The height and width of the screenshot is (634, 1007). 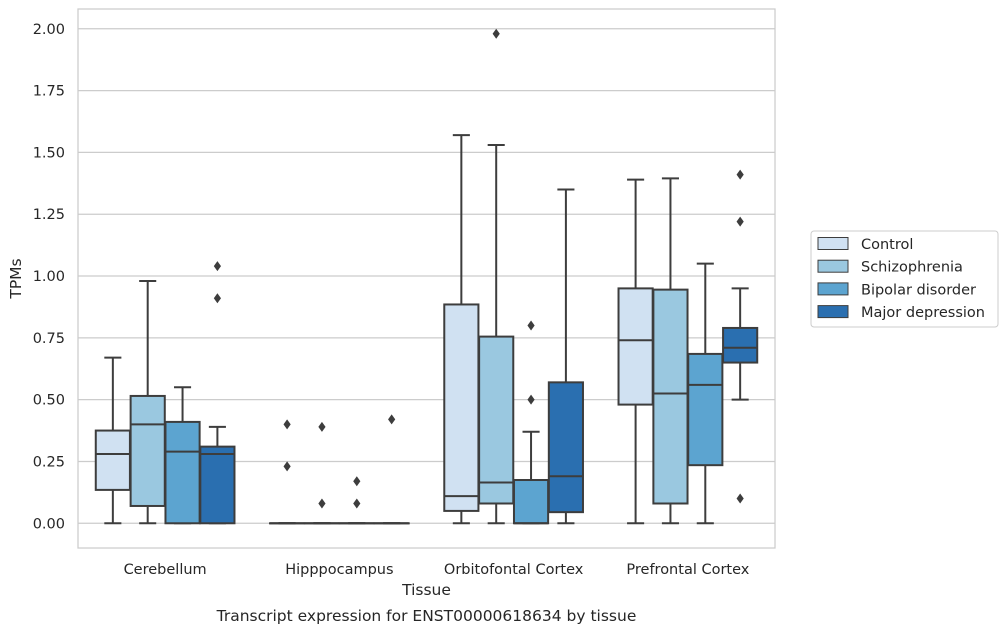 What do you see at coordinates (49, 524) in the screenshot?
I see `y-tick-label: 0.00` at bounding box center [49, 524].